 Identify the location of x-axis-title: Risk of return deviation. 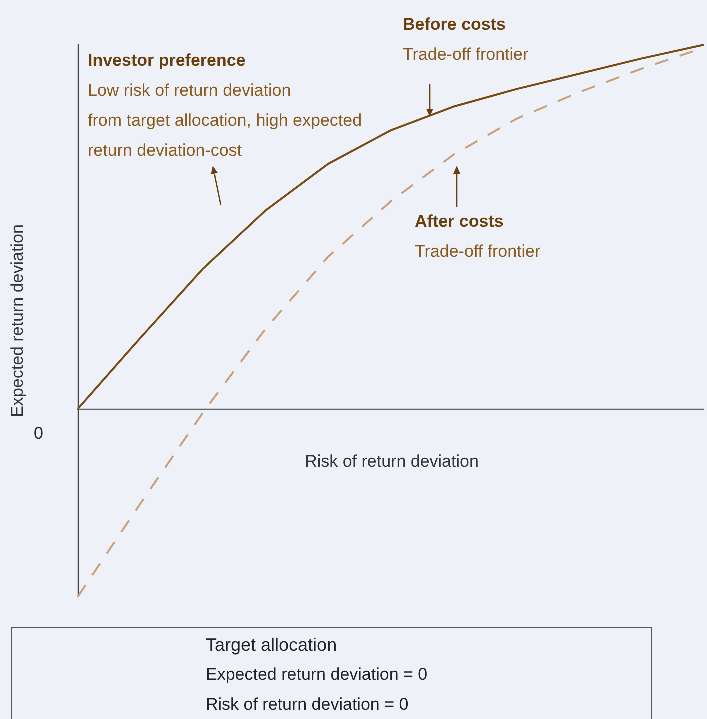
(392, 462).